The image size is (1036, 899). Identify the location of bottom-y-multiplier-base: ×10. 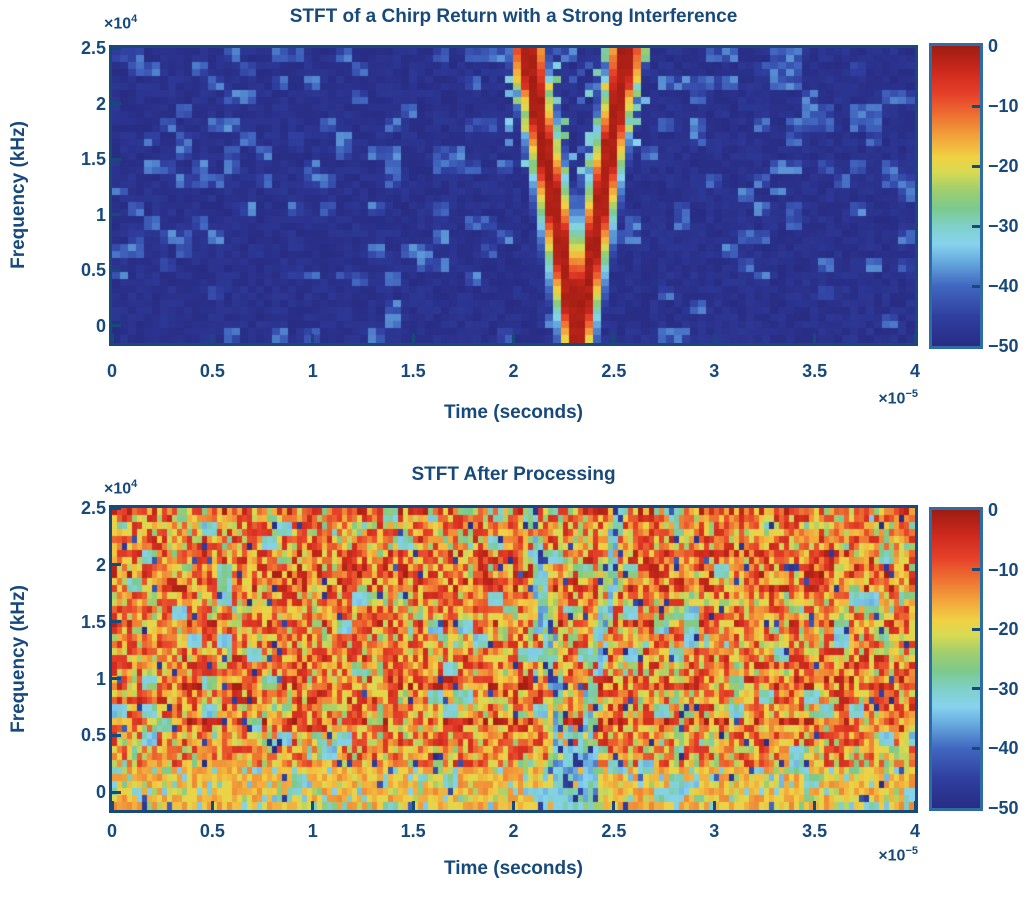
(118, 489).